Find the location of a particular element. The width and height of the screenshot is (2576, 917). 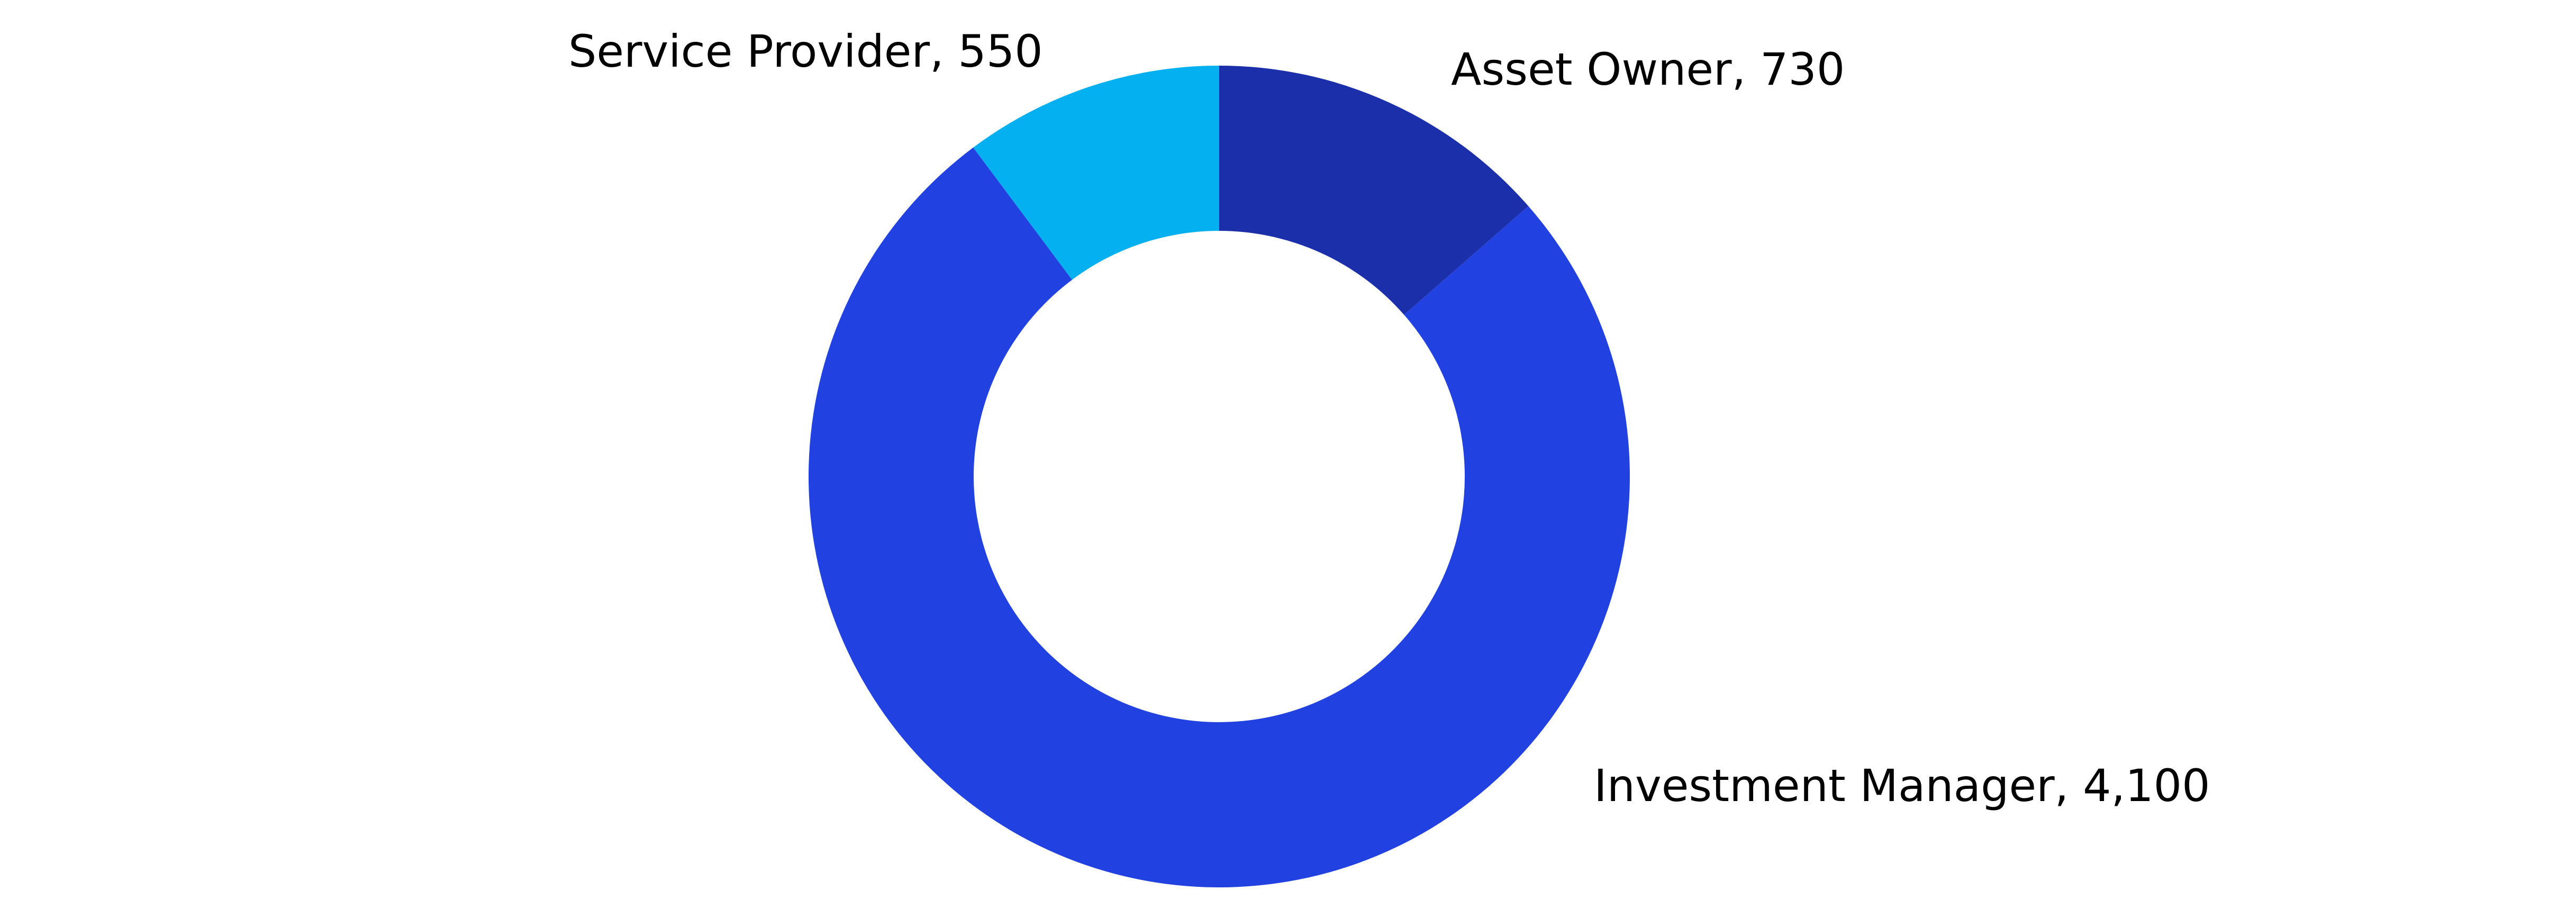

data-label: Service Provider, 550 is located at coordinates (805, 51).